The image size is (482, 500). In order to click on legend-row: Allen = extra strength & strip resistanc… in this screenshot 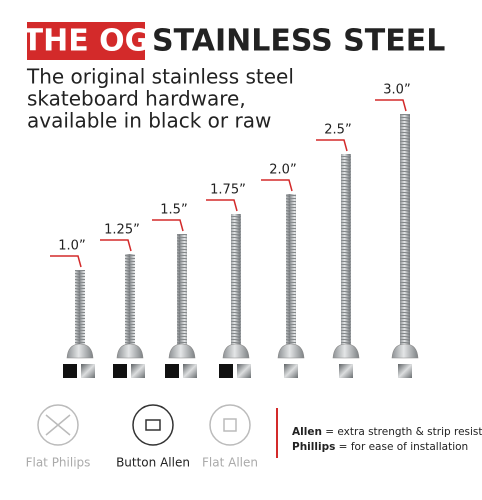, I will do `click(387, 432)`.